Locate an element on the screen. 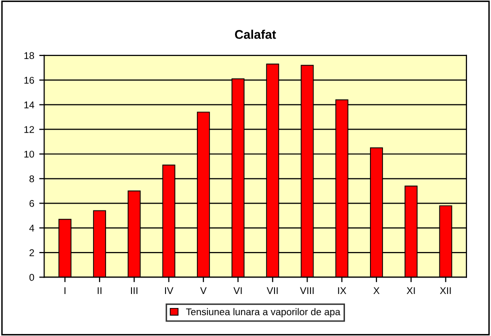 The width and height of the screenshot is (491, 336). x-tick-label: IX is located at coordinates (342, 290).